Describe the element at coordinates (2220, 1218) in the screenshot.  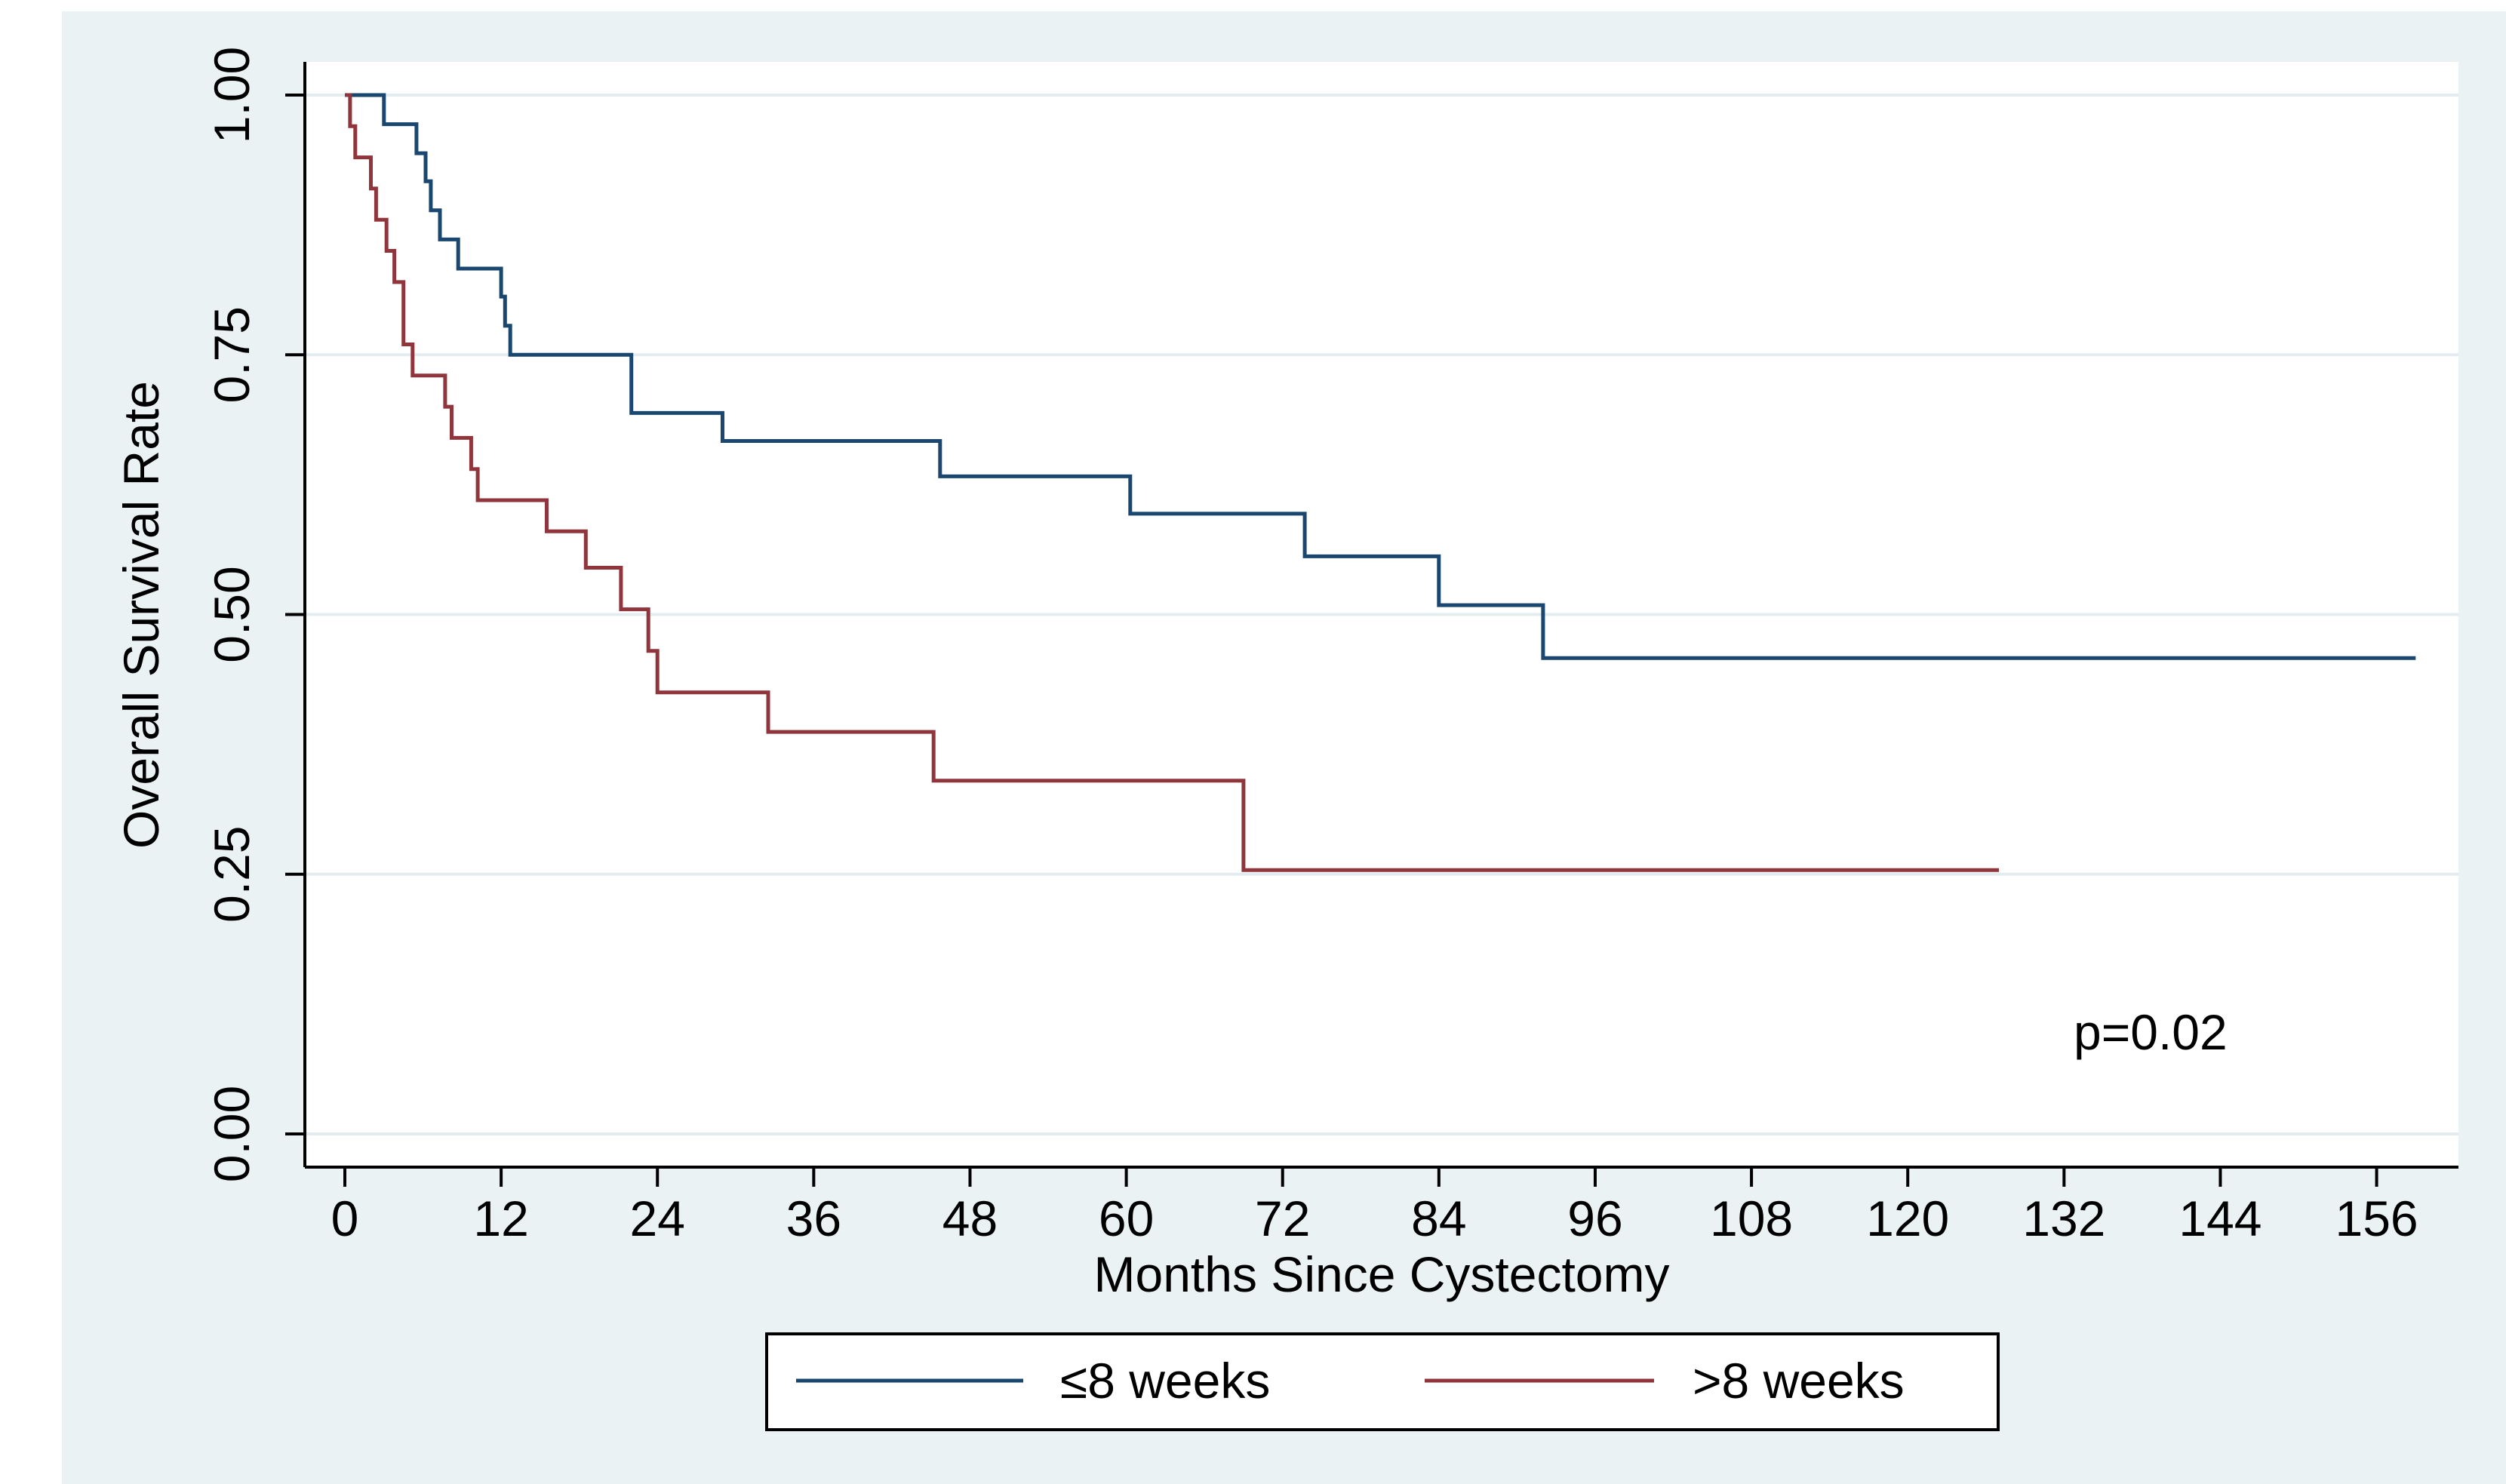
I see `x-tick-label-12: 144` at that location.